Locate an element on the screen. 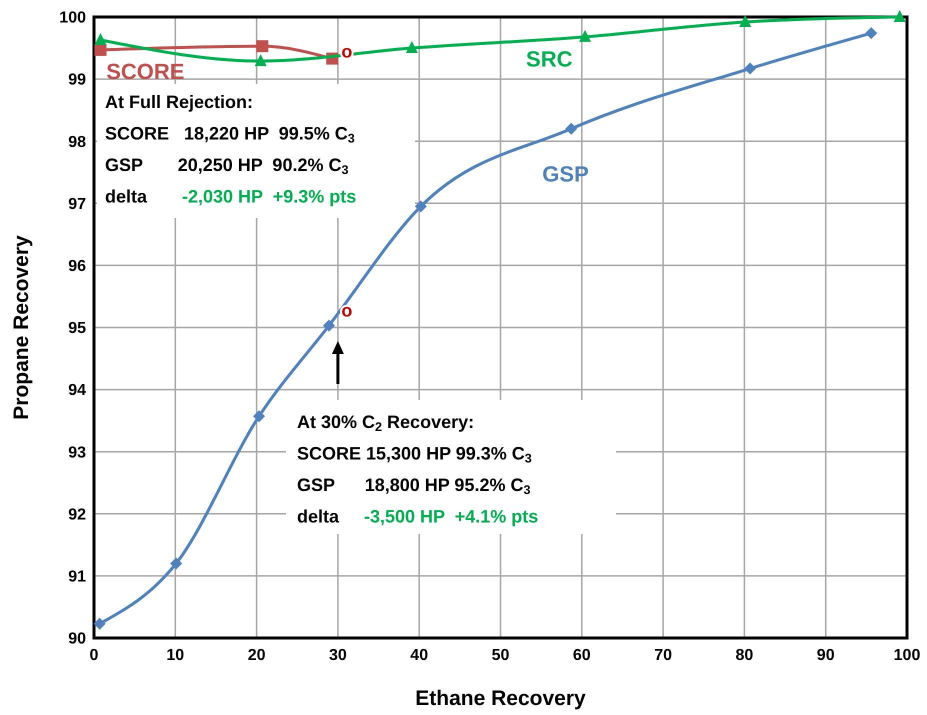 The image size is (927, 715). annotation: o is located at coordinates (346, 310).